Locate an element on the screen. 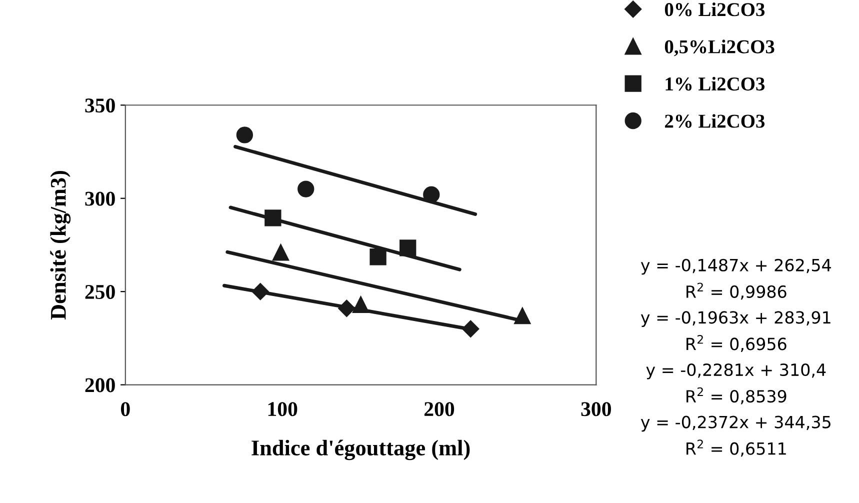 The height and width of the screenshot is (503, 859). legend-label: 0% Li2CO3 is located at coordinates (714, 9).